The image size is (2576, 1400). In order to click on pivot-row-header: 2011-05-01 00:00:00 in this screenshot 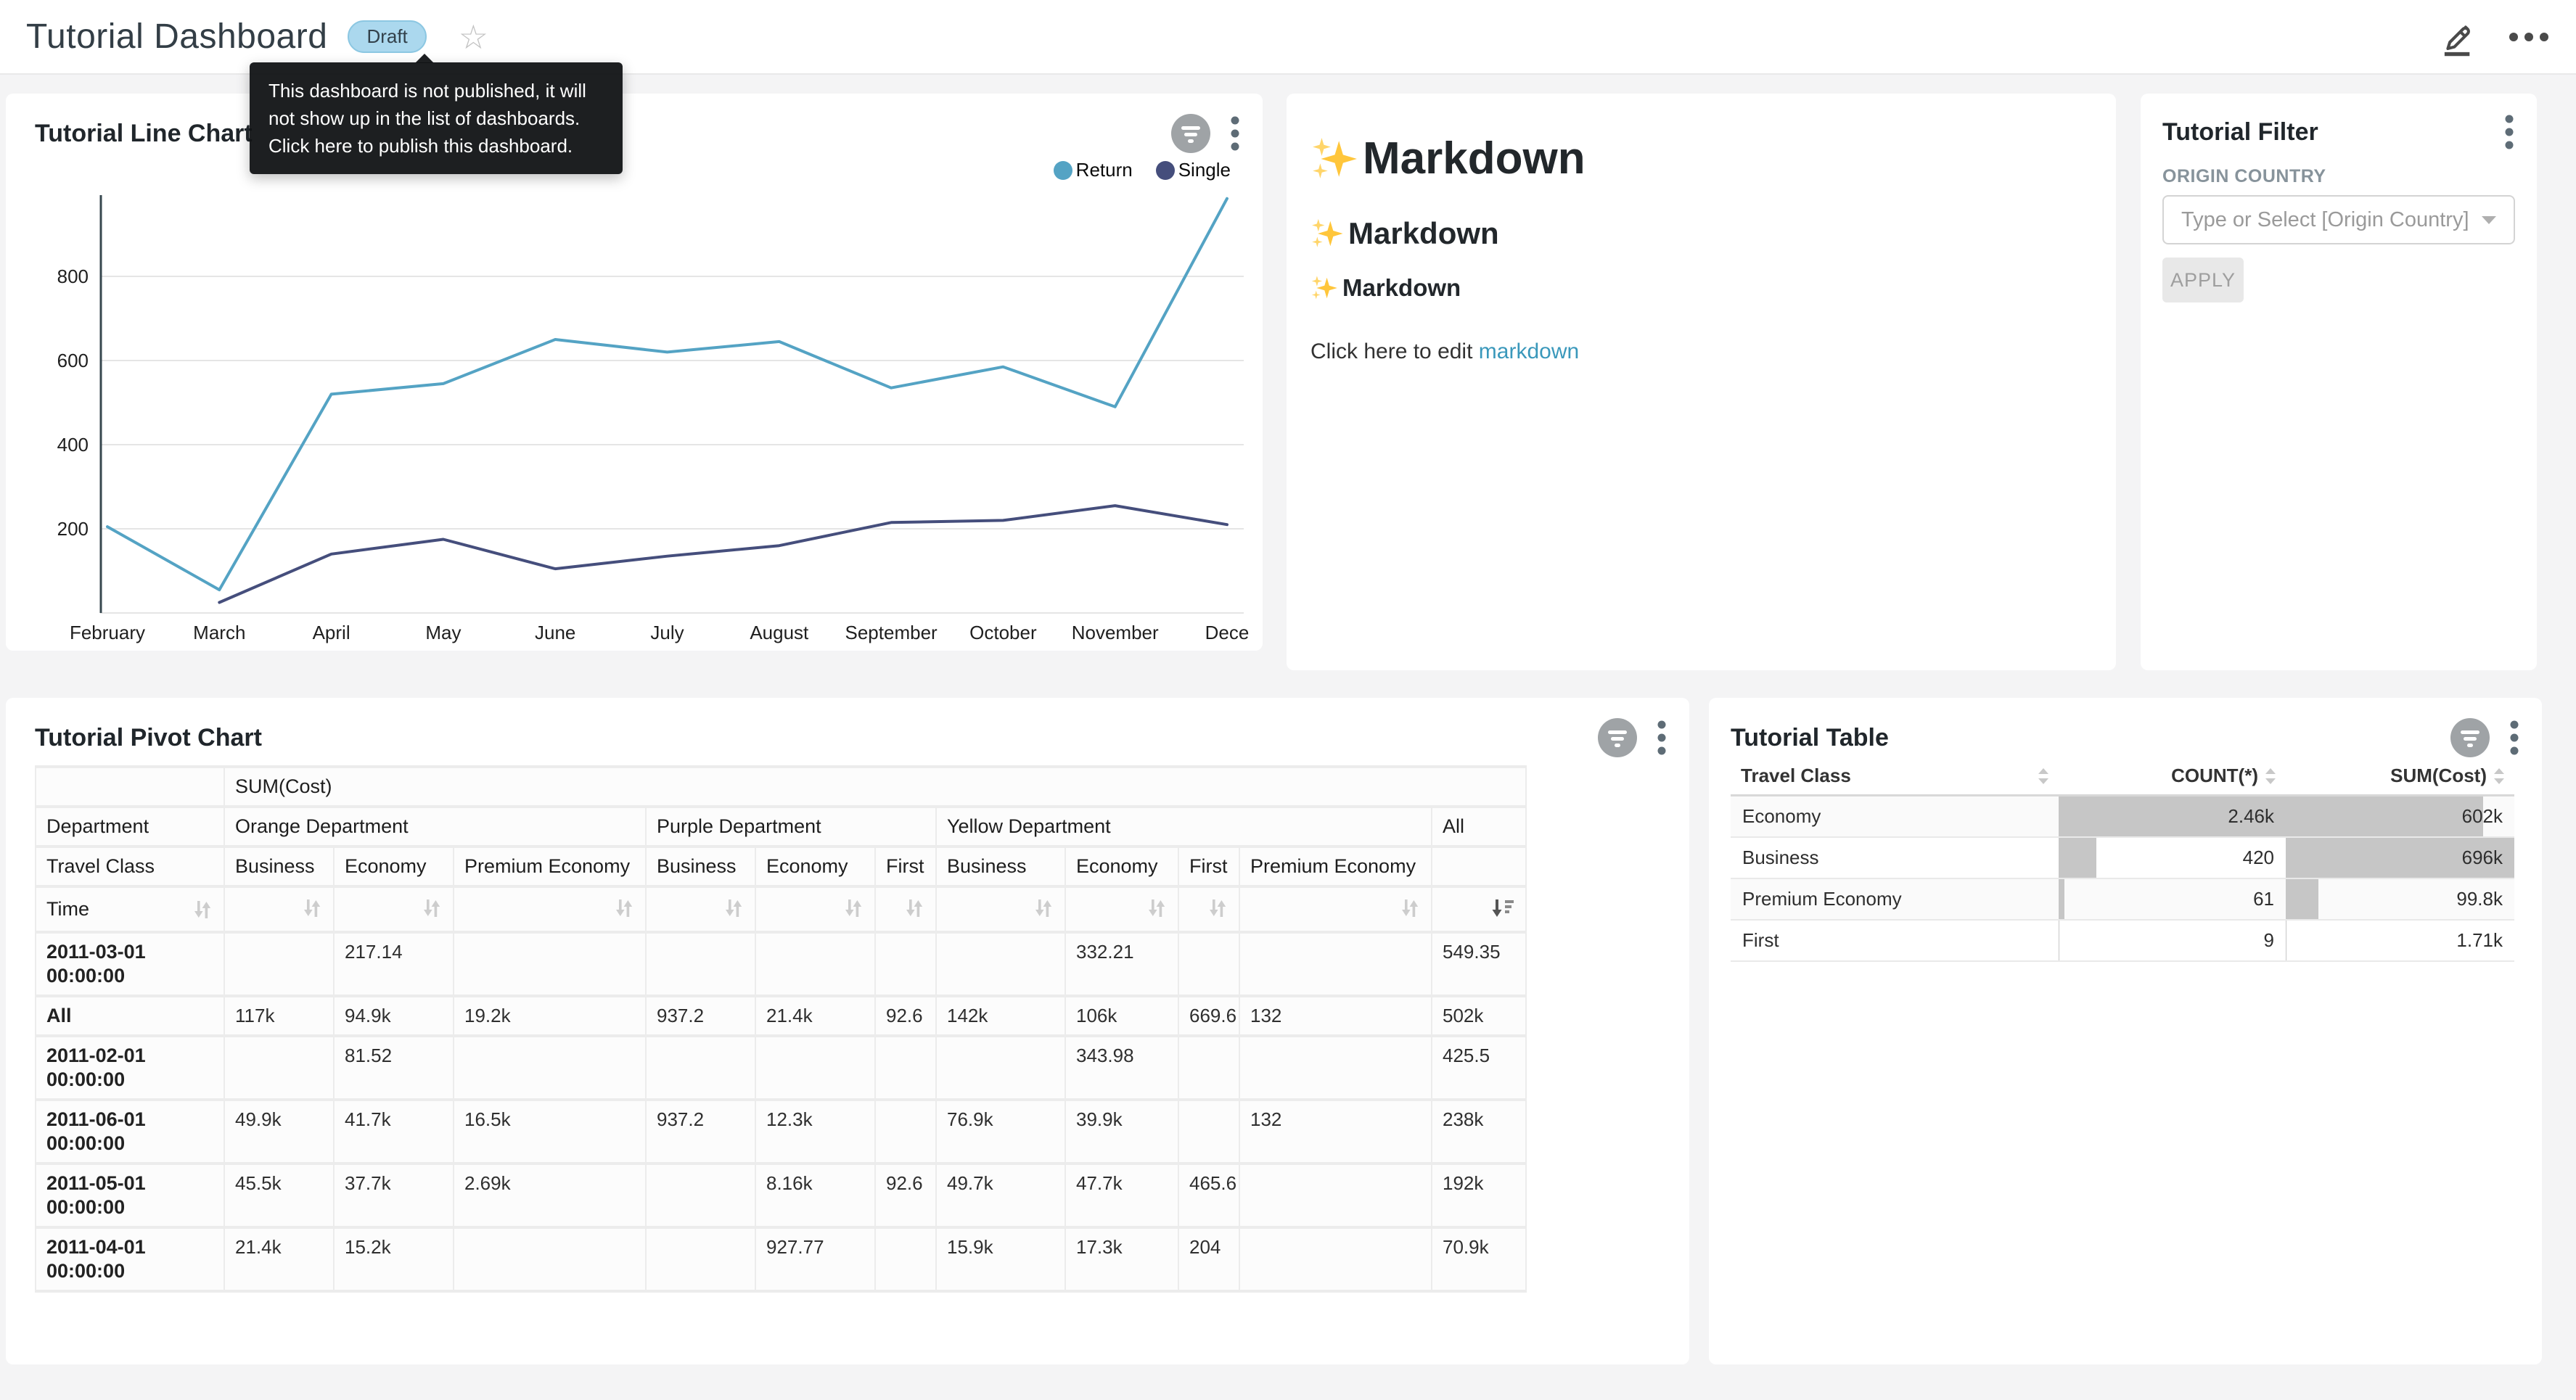, I will do `click(129, 1195)`.